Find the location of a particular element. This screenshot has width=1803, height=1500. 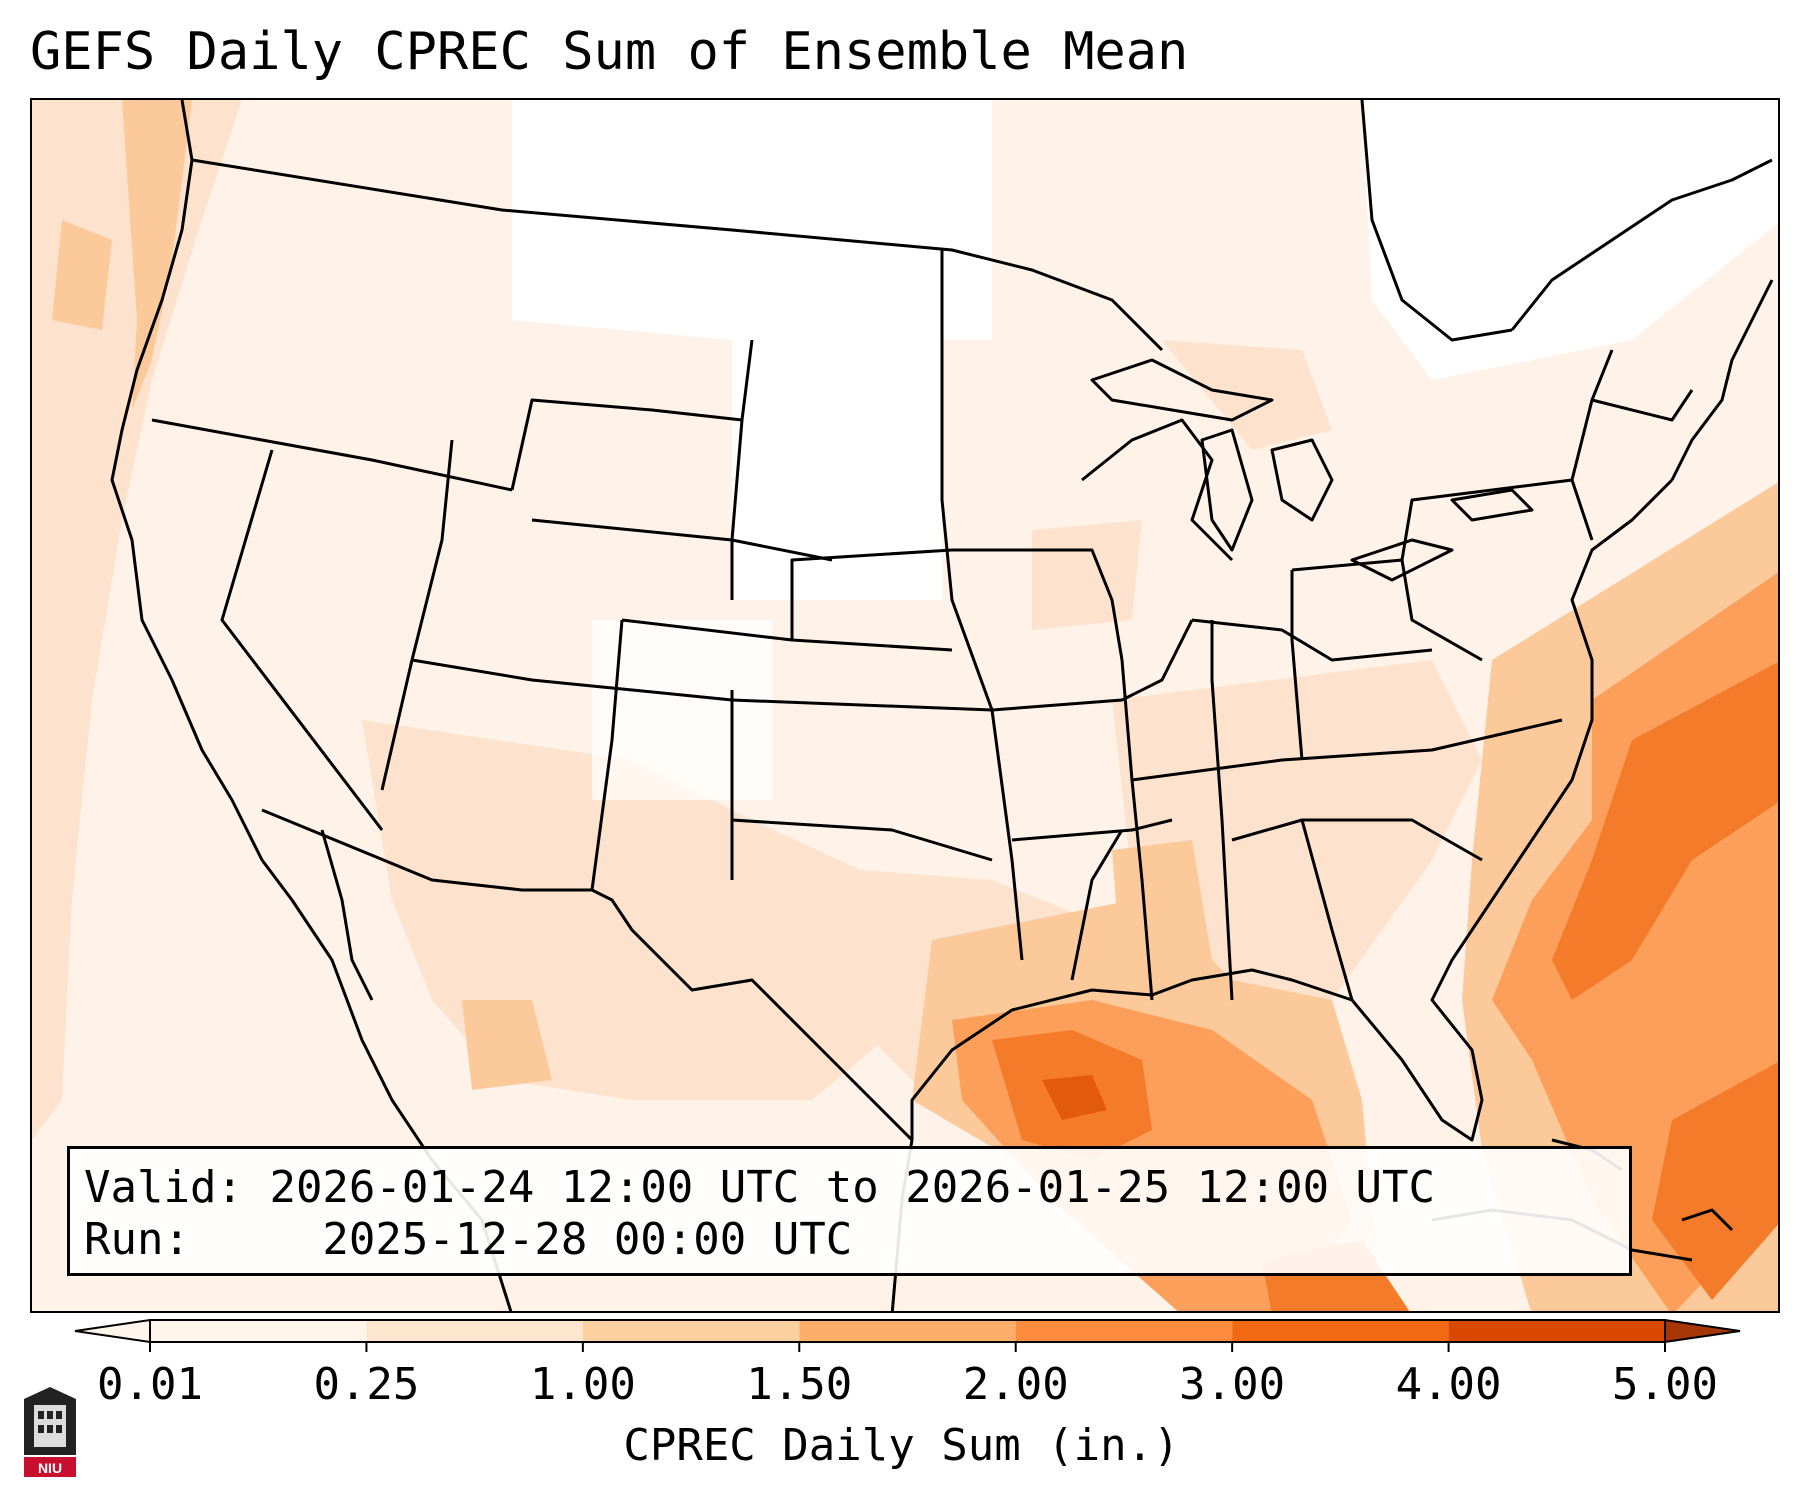

colorbar-tick-label: 2.00 is located at coordinates (1015, 1384).